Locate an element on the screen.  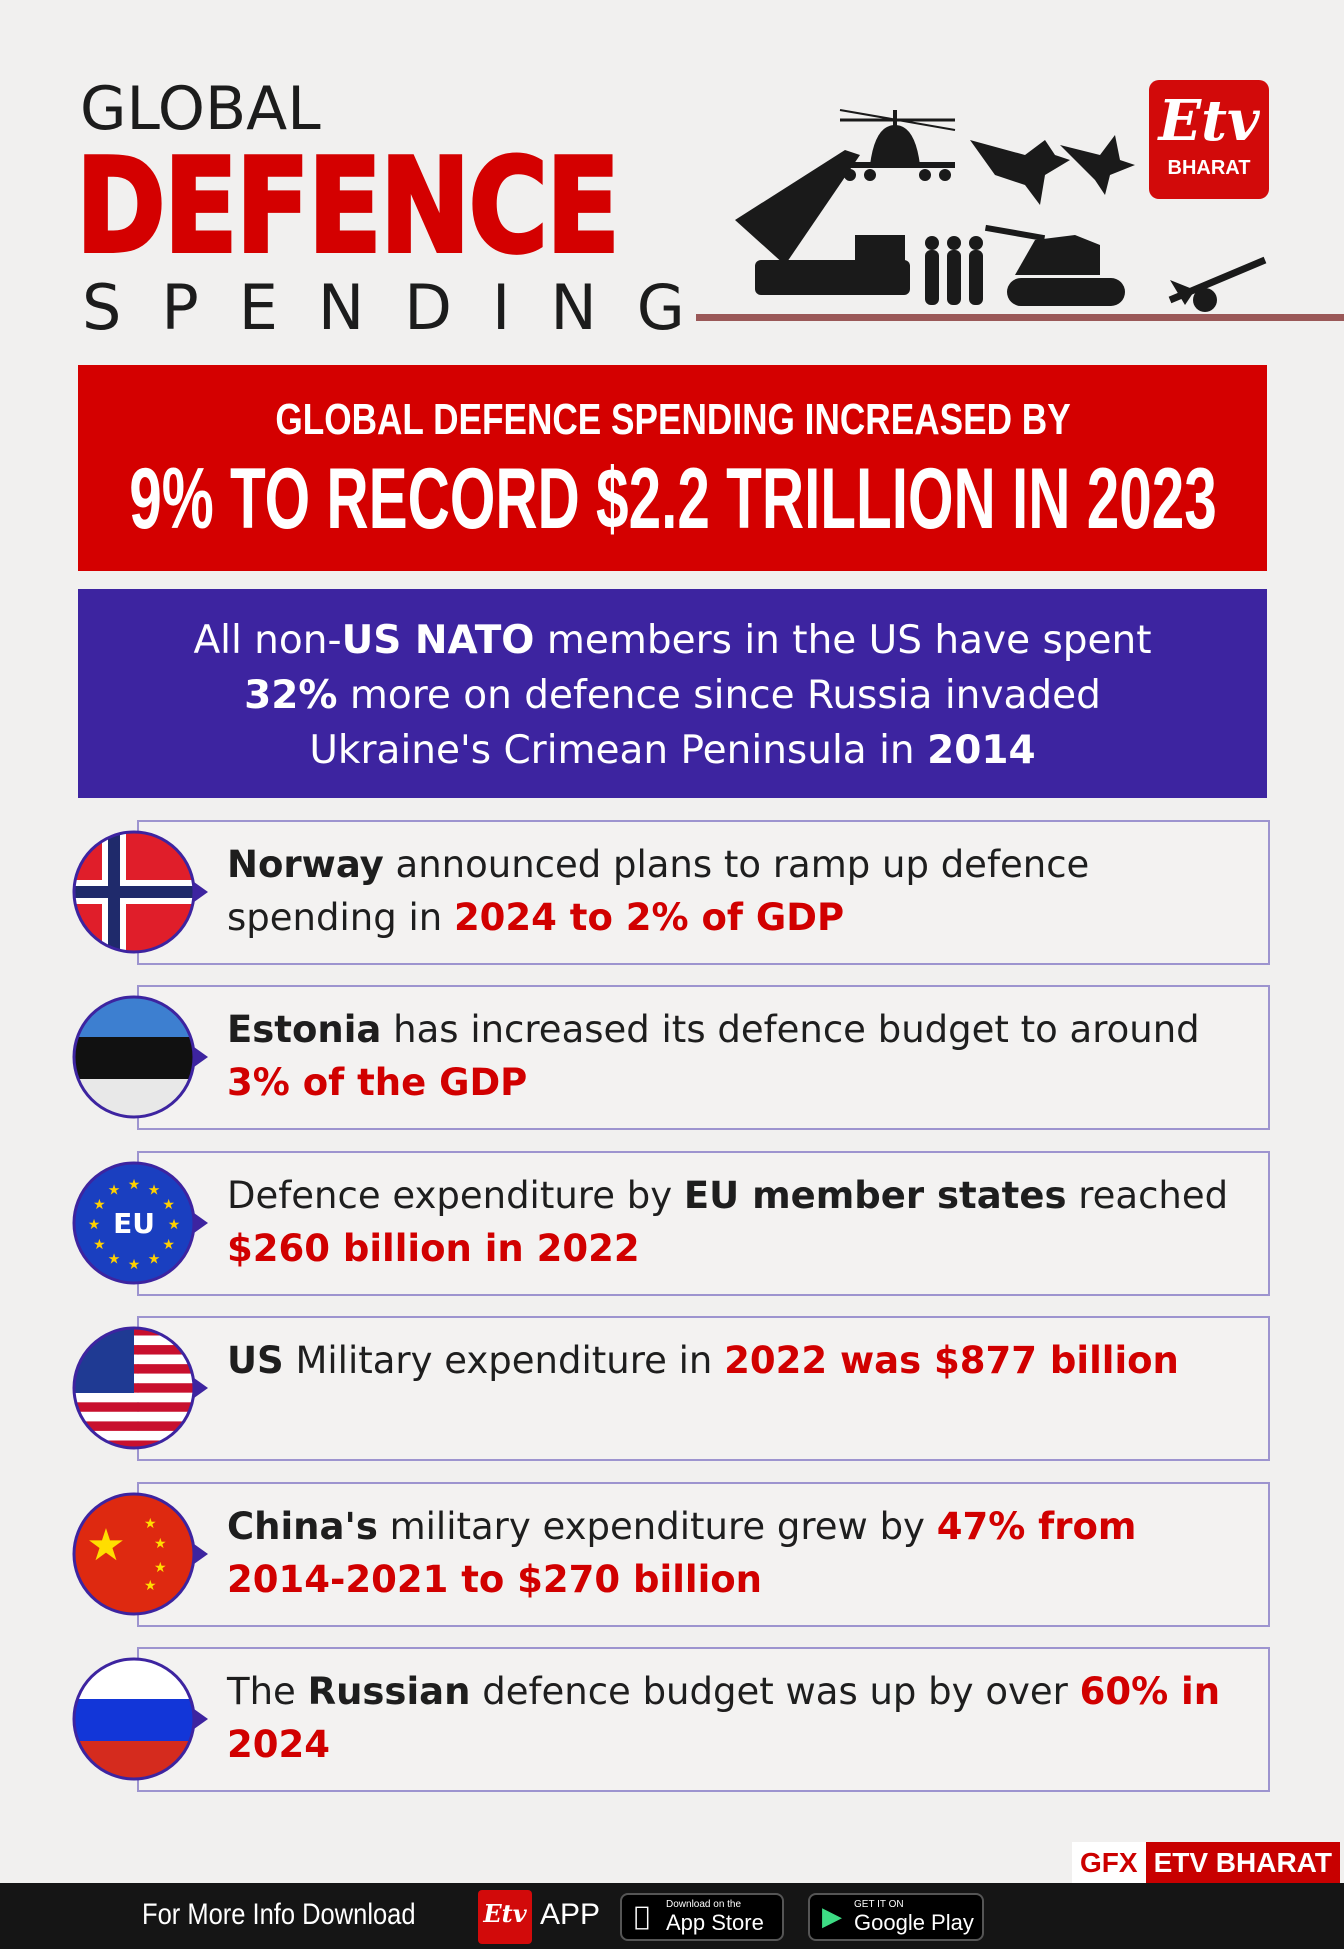
store-small: GET IT ON is located at coordinates (879, 1904).